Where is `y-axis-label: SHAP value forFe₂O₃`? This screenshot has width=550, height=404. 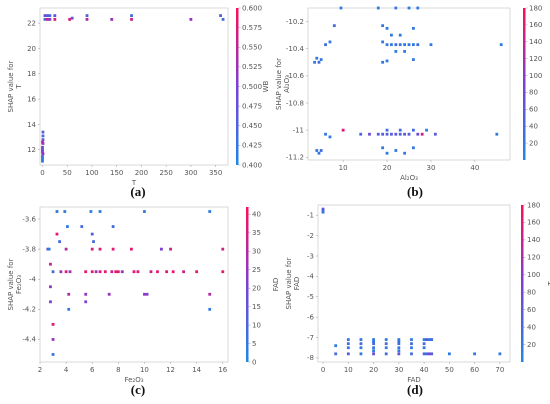 y-axis-label: SHAP value forFe₂O₃ is located at coordinates (15, 284).